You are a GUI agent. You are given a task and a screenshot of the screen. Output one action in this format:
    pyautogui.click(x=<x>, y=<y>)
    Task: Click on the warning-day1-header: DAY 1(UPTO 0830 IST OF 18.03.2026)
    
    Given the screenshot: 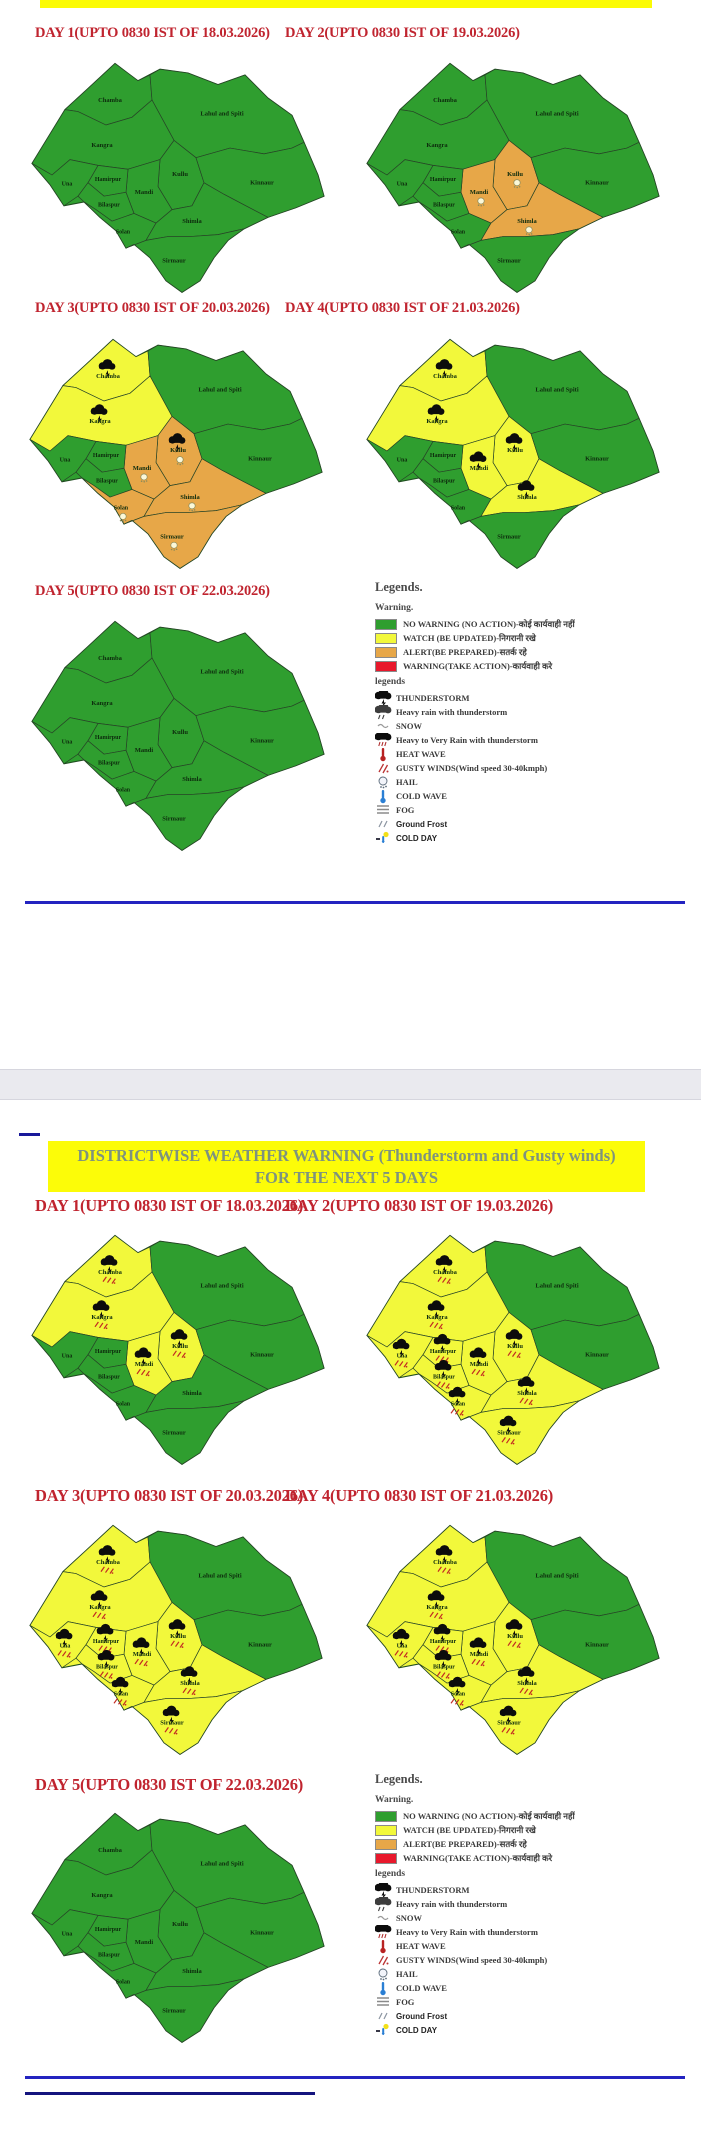 What is the action you would take?
    pyautogui.click(x=152, y=33)
    